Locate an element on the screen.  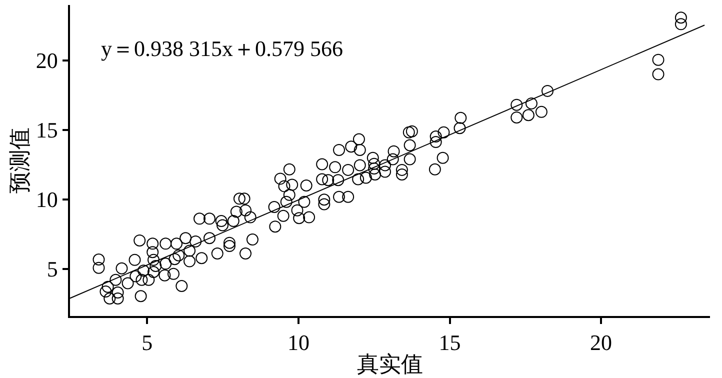
x-tick-label: 5 is located at coordinates (147, 343).